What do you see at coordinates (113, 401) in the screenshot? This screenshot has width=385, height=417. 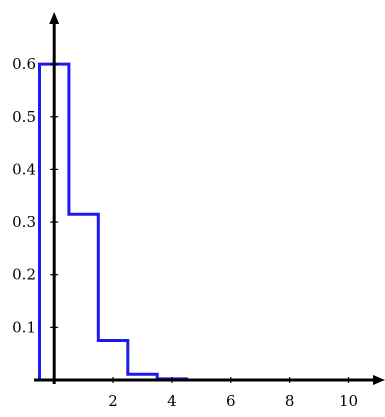 I see `x-tick-label: 2` at bounding box center [113, 401].